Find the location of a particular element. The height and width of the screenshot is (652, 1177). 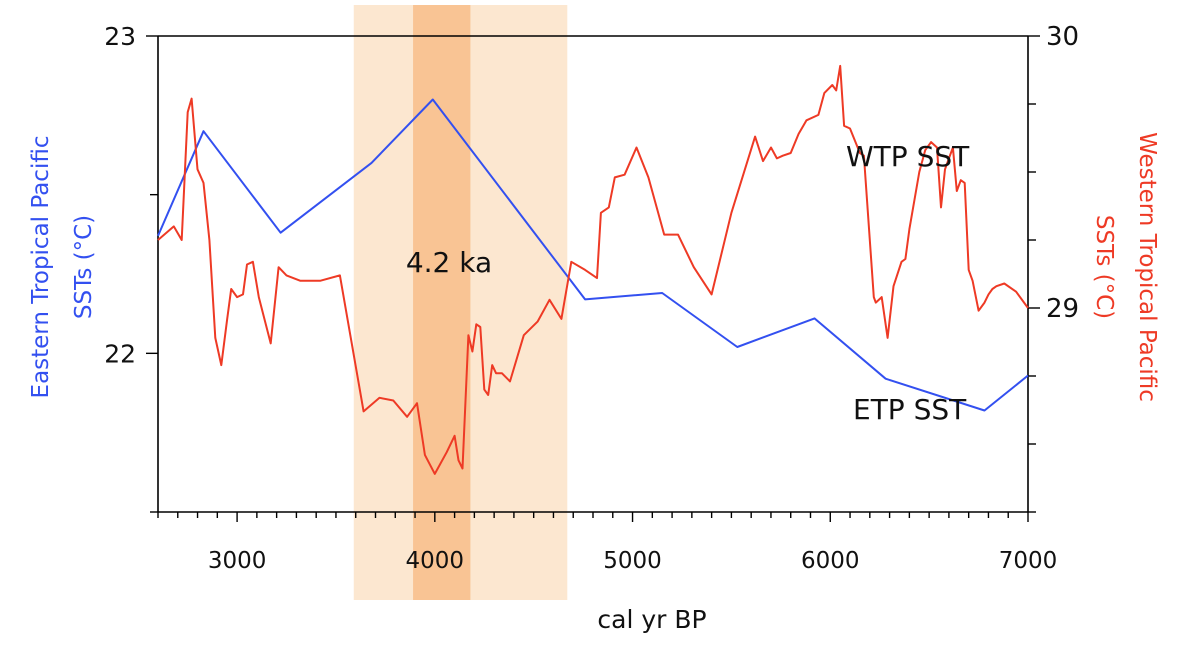

right-axis-title-line2: SSTs (°C) is located at coordinates (1104, 267).